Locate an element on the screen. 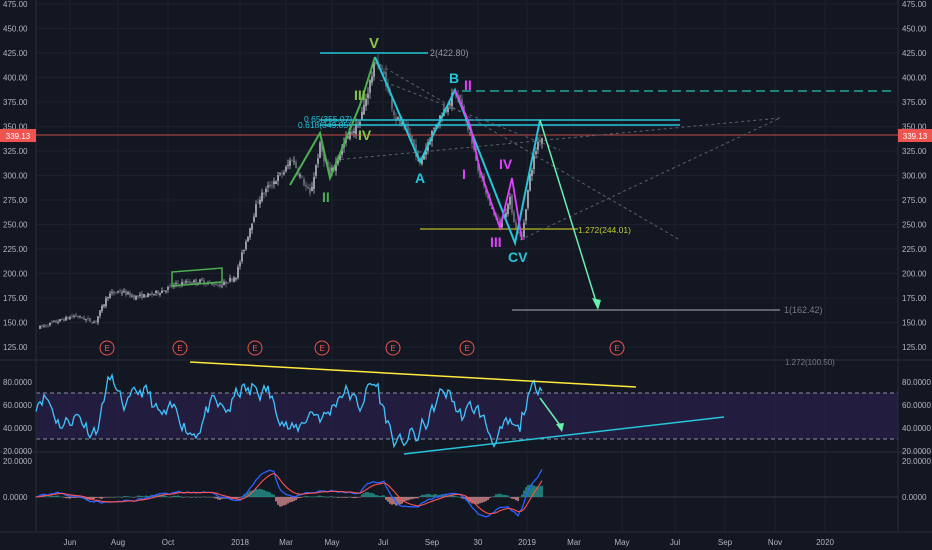 This screenshot has height=550, width=932. current-price-text-left: 339.13 is located at coordinates (18, 136).